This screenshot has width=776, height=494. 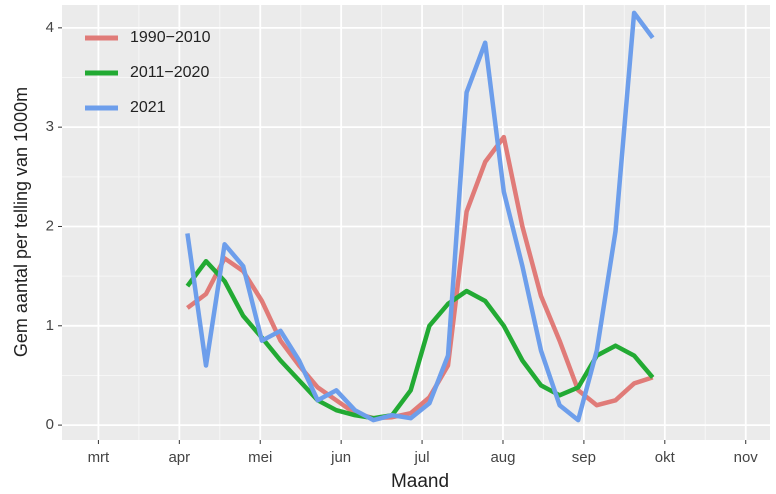 What do you see at coordinates (50, 325) in the screenshot?
I see `y-tick-label: 1` at bounding box center [50, 325].